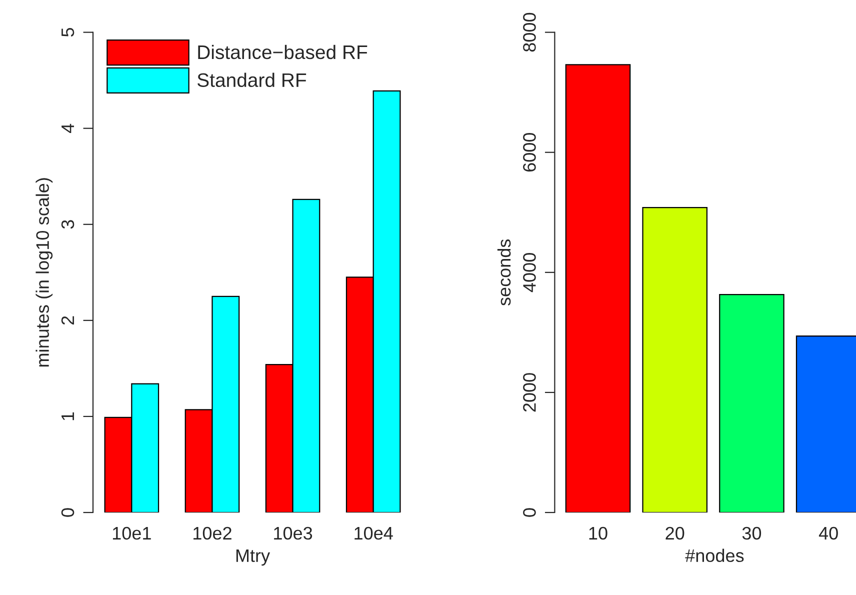 Image resolution: width=856 pixels, height=595 pixels. I want to click on y-axis-title: seconds, so click(504, 272).